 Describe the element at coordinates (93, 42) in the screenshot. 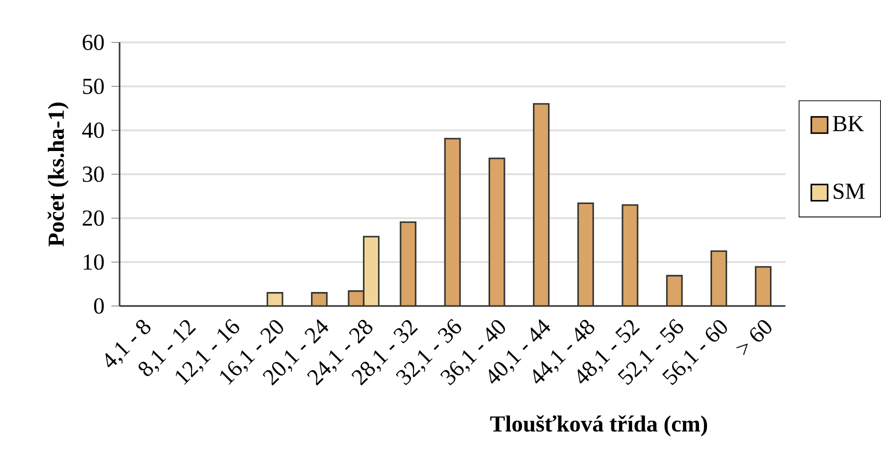

I see `y-tick-label: 60` at that location.